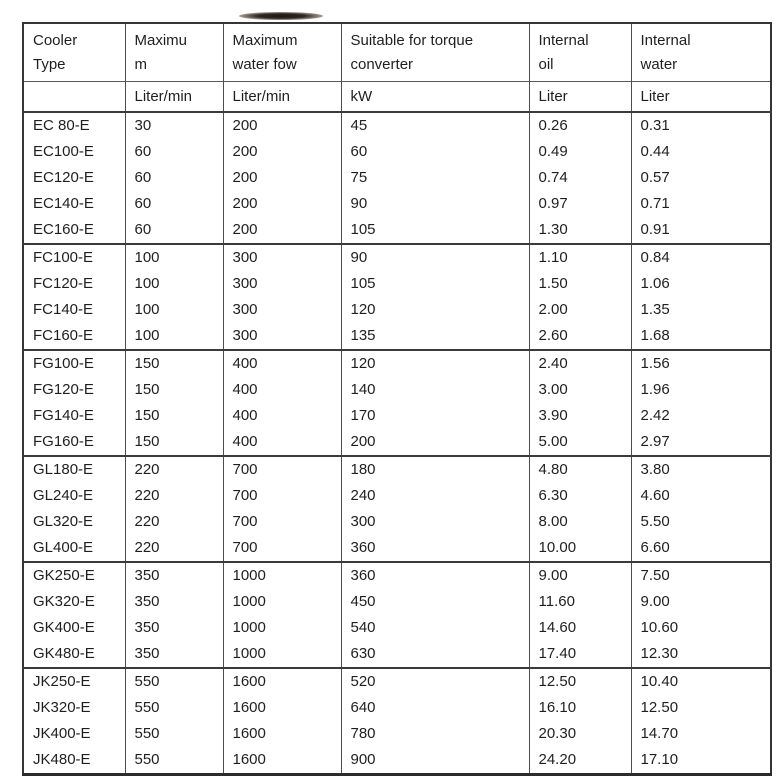 Image resolution: width=780 pixels, height=780 pixels. What do you see at coordinates (74, 284) in the screenshot?
I see `table-cell: FC120-E` at bounding box center [74, 284].